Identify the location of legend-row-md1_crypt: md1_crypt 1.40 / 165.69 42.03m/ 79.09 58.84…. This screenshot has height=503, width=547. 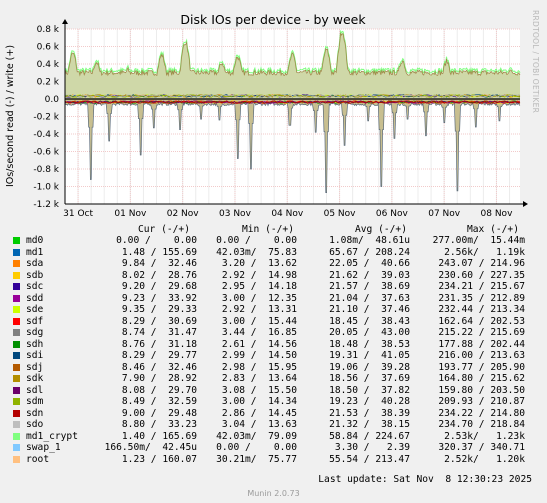
(275, 437).